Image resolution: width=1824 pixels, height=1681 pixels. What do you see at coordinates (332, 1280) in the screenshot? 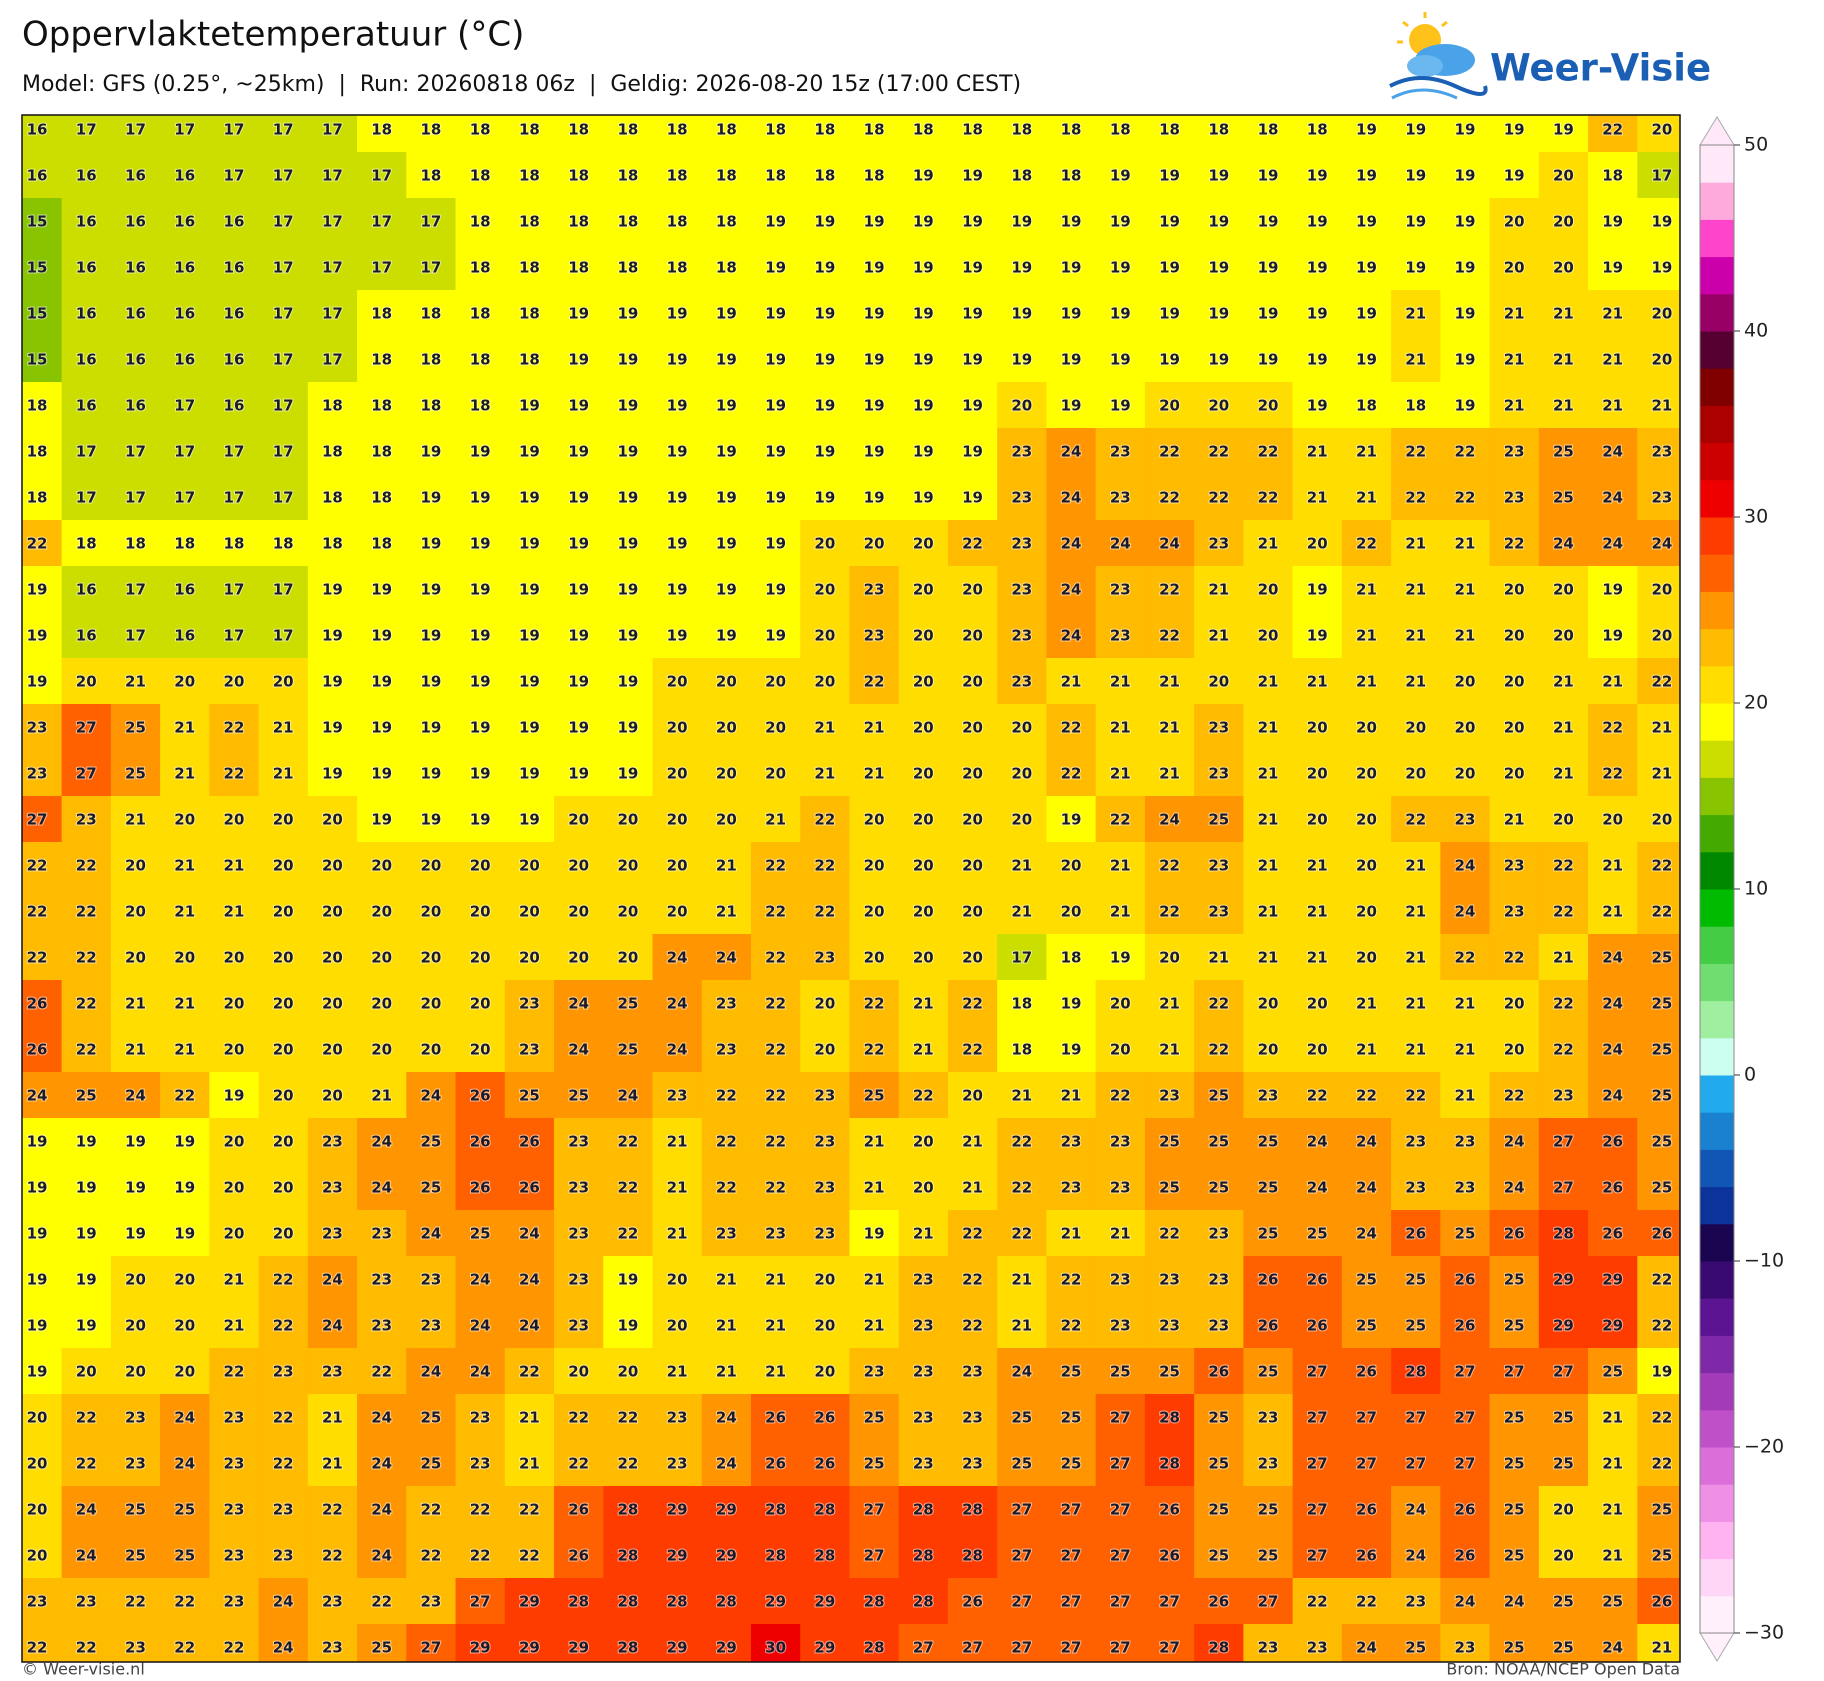
I see `temperature-label: 24` at bounding box center [332, 1280].